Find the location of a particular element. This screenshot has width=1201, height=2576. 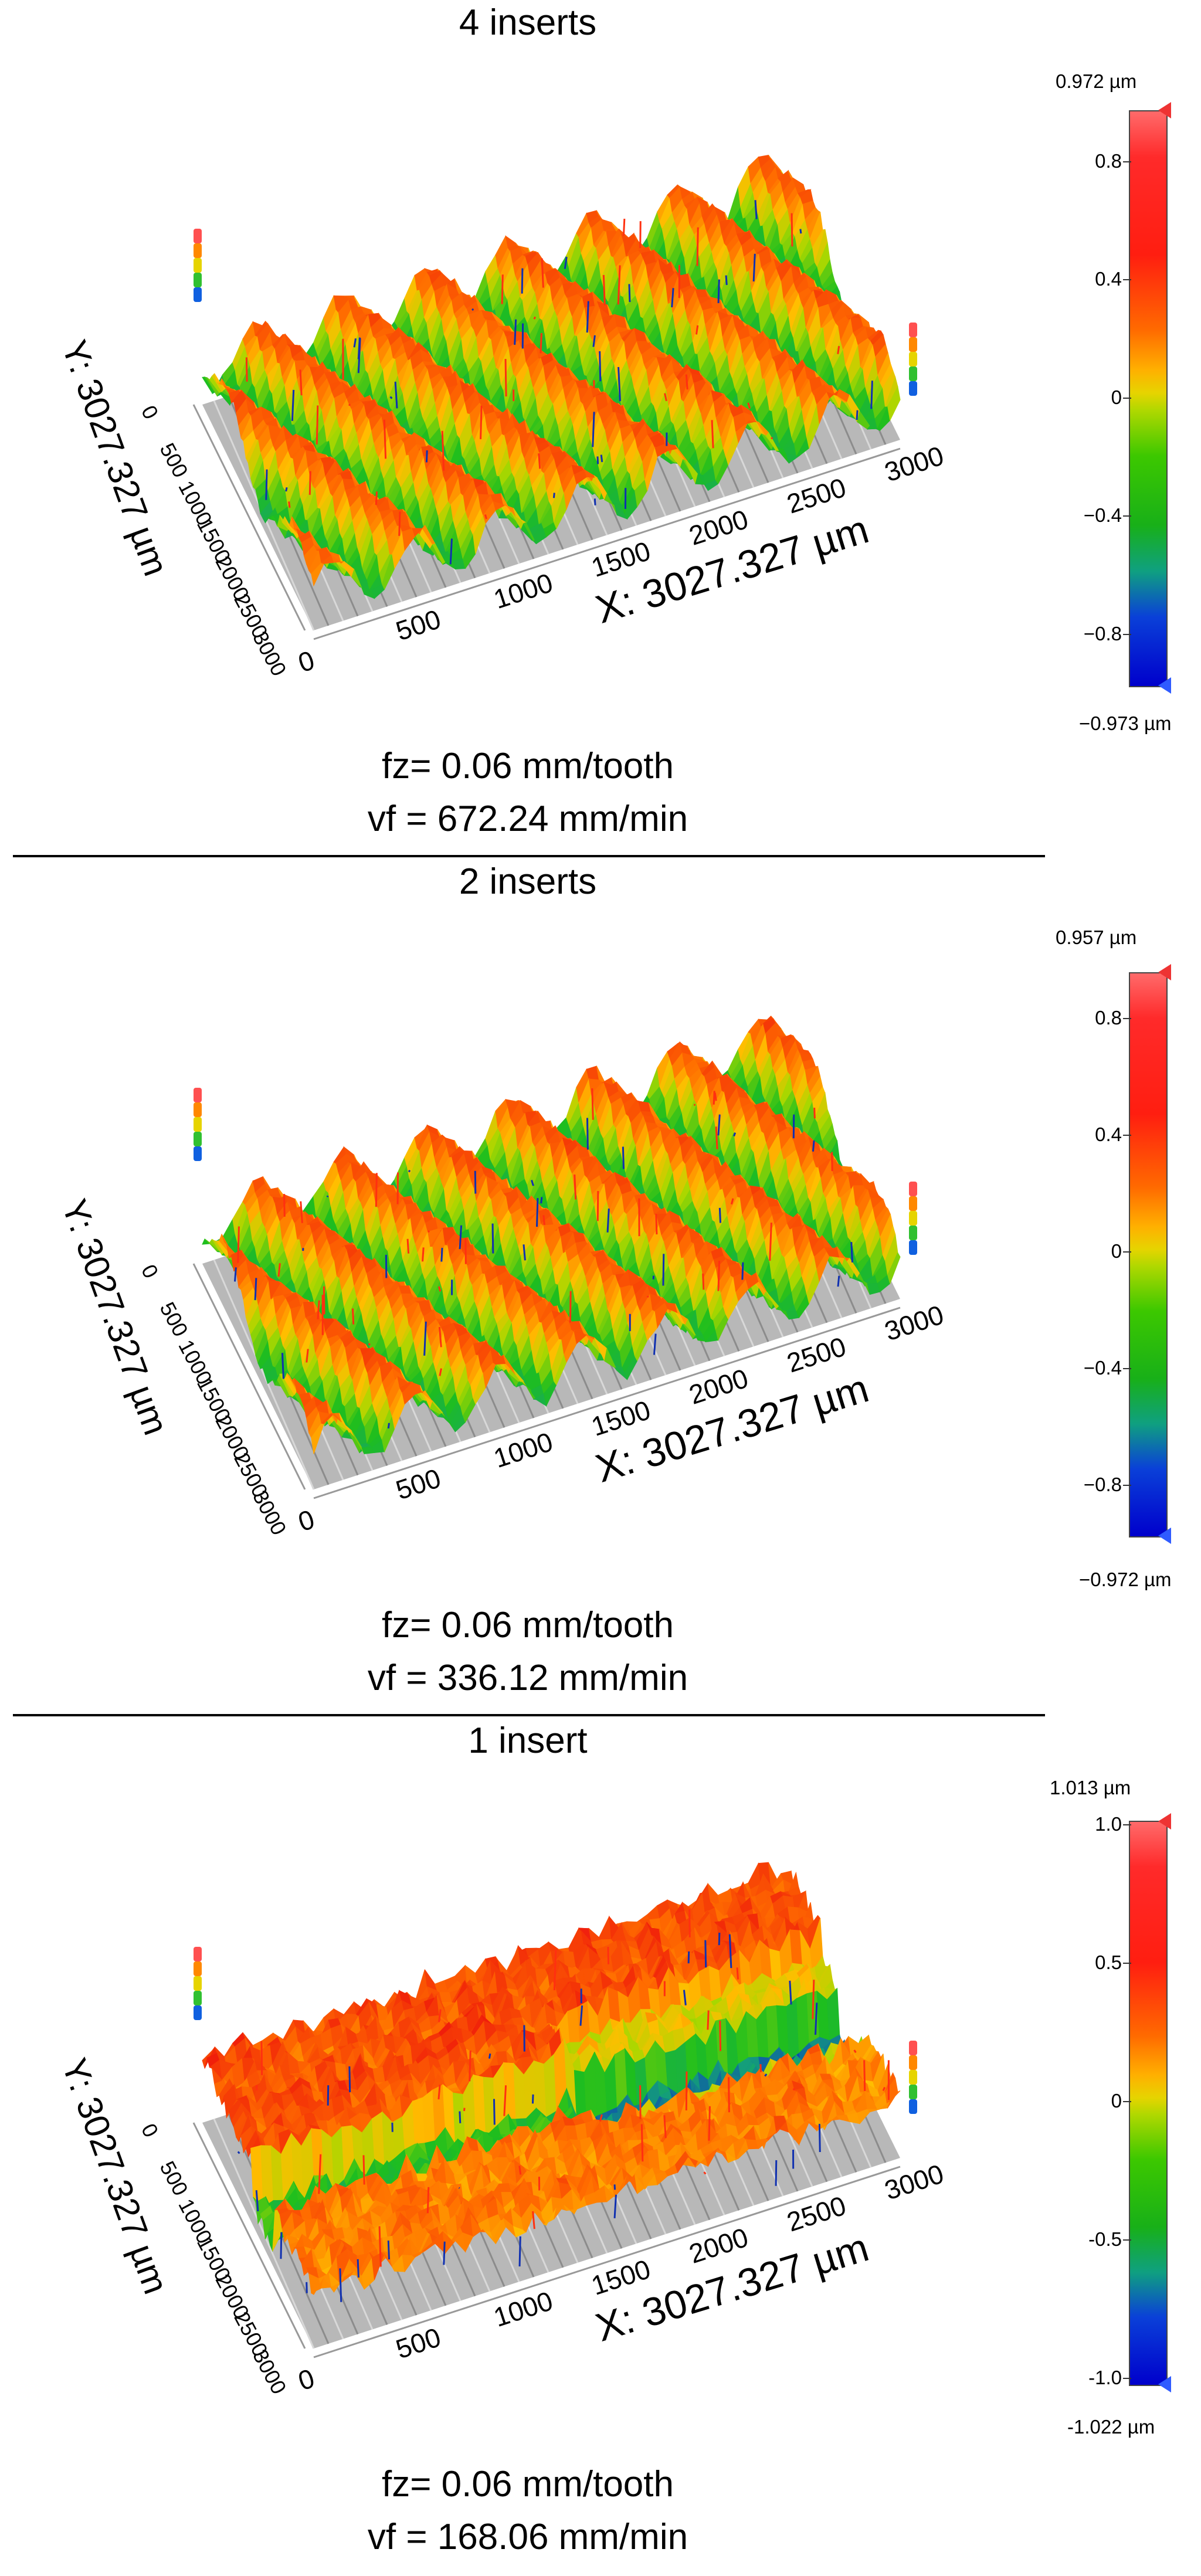

y-tick-label: 3000 is located at coordinates (269, 653).